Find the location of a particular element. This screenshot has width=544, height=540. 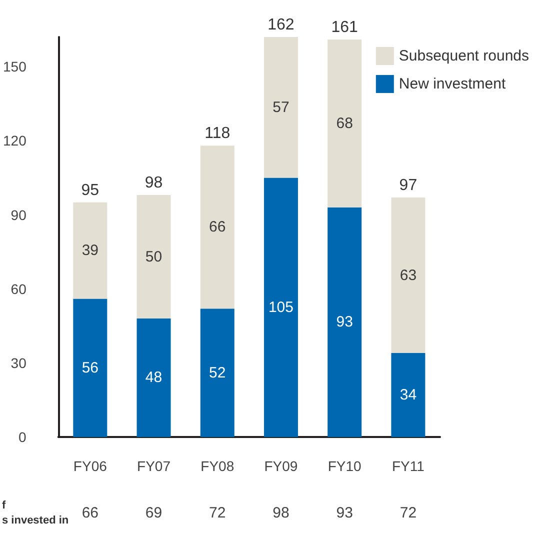

y-tick-label: 60 is located at coordinates (18, 288).